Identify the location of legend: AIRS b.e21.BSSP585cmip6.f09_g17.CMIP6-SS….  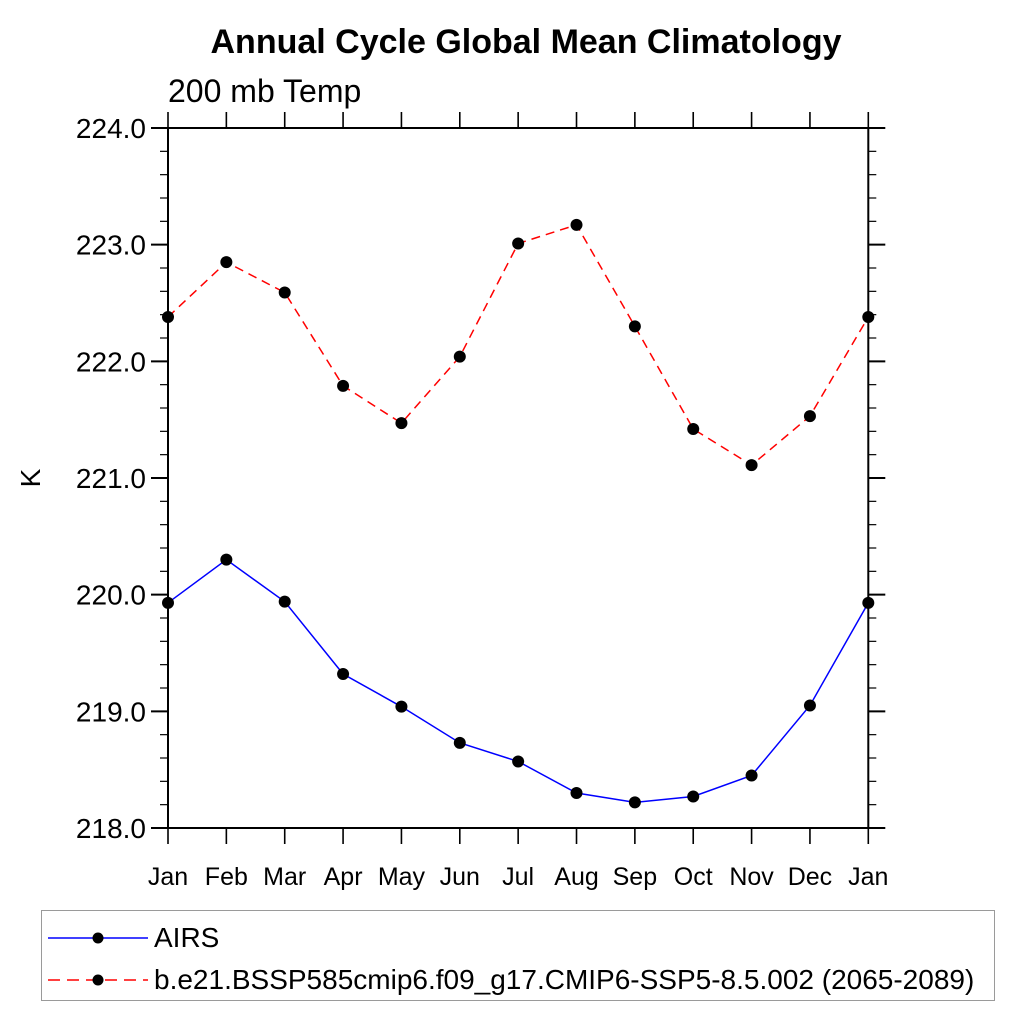
(518, 955).